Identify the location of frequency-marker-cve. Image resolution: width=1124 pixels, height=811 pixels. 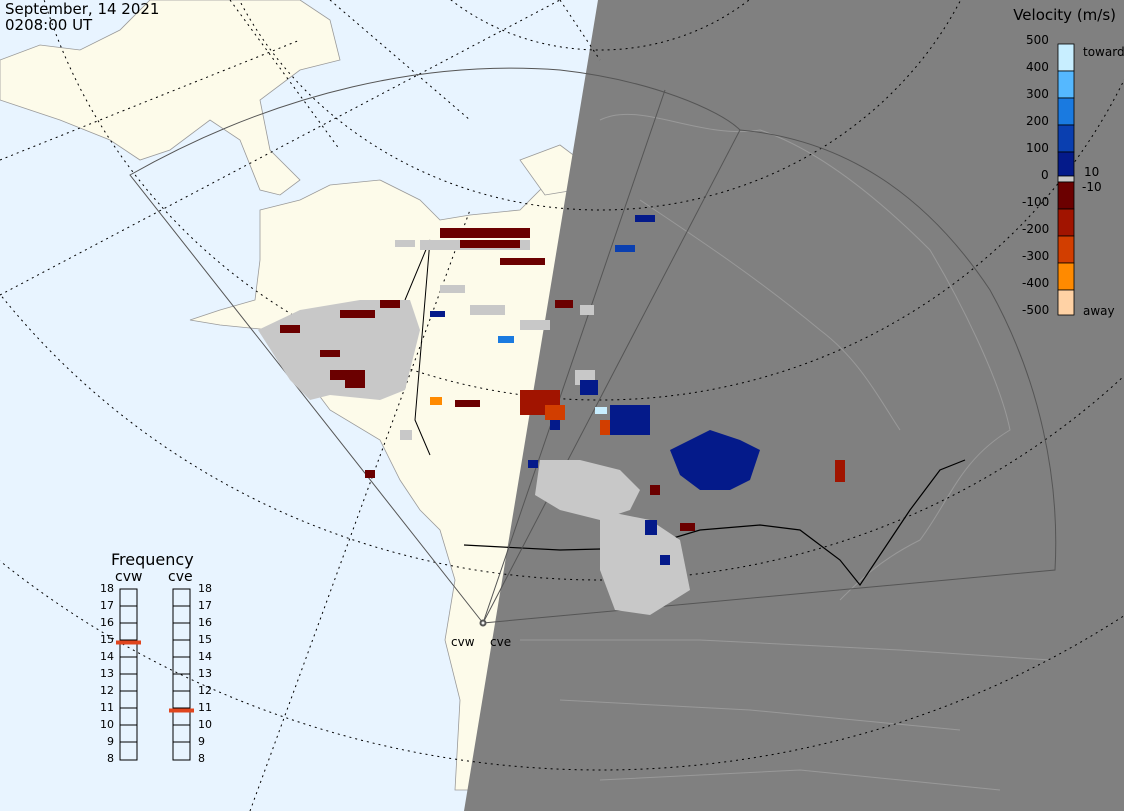
(181, 710).